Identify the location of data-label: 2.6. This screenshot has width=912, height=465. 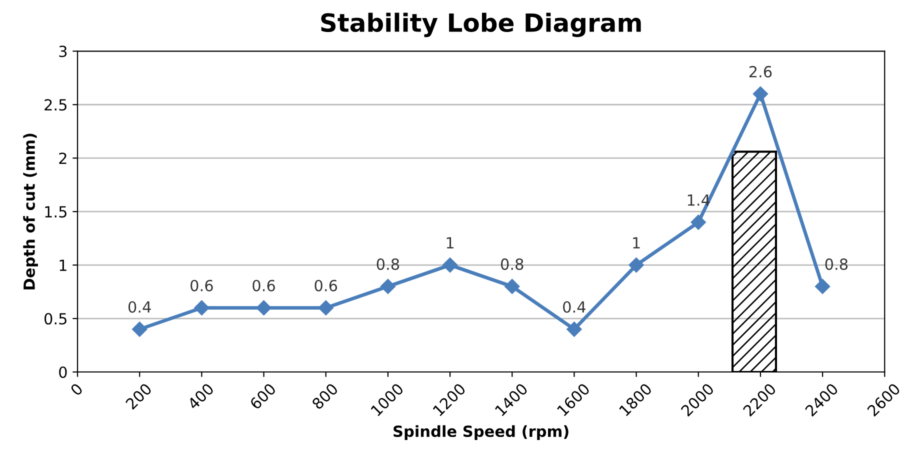
(760, 72).